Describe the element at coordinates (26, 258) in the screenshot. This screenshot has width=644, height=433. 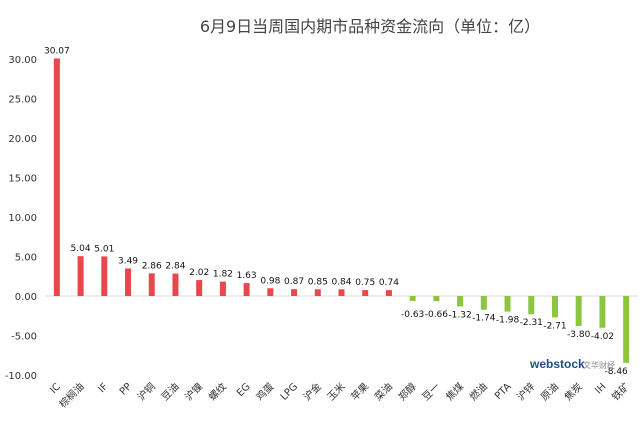
I see `y-tick-label: 5.00` at that location.